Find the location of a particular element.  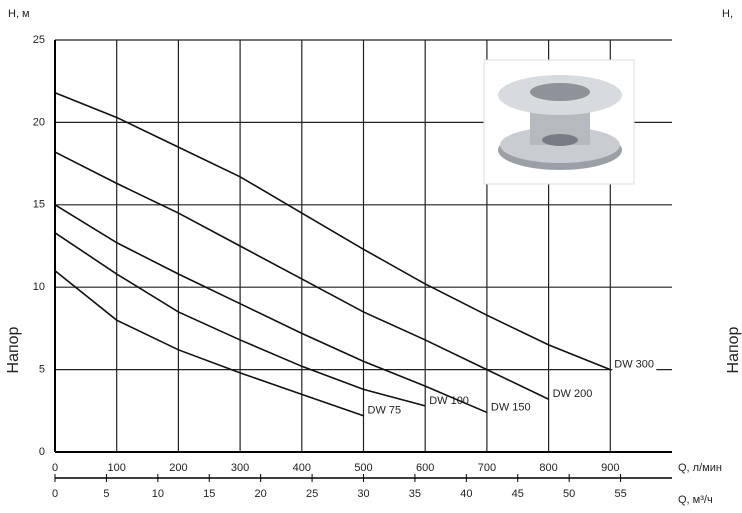

x-tick-label: 700 is located at coordinates (487, 468).